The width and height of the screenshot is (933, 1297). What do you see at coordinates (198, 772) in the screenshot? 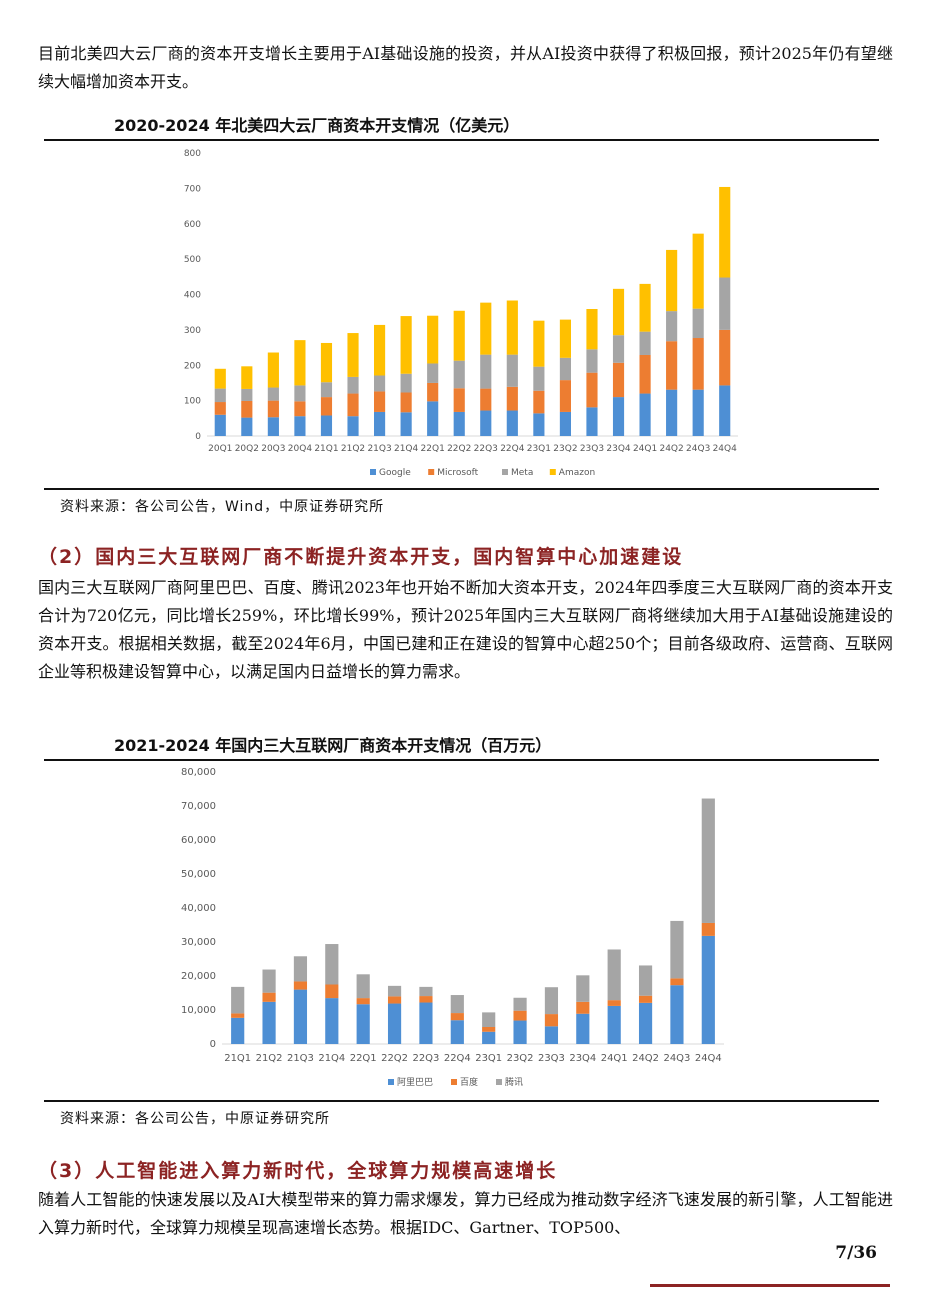
I see `y-tick-label: 80,000` at bounding box center [198, 772].